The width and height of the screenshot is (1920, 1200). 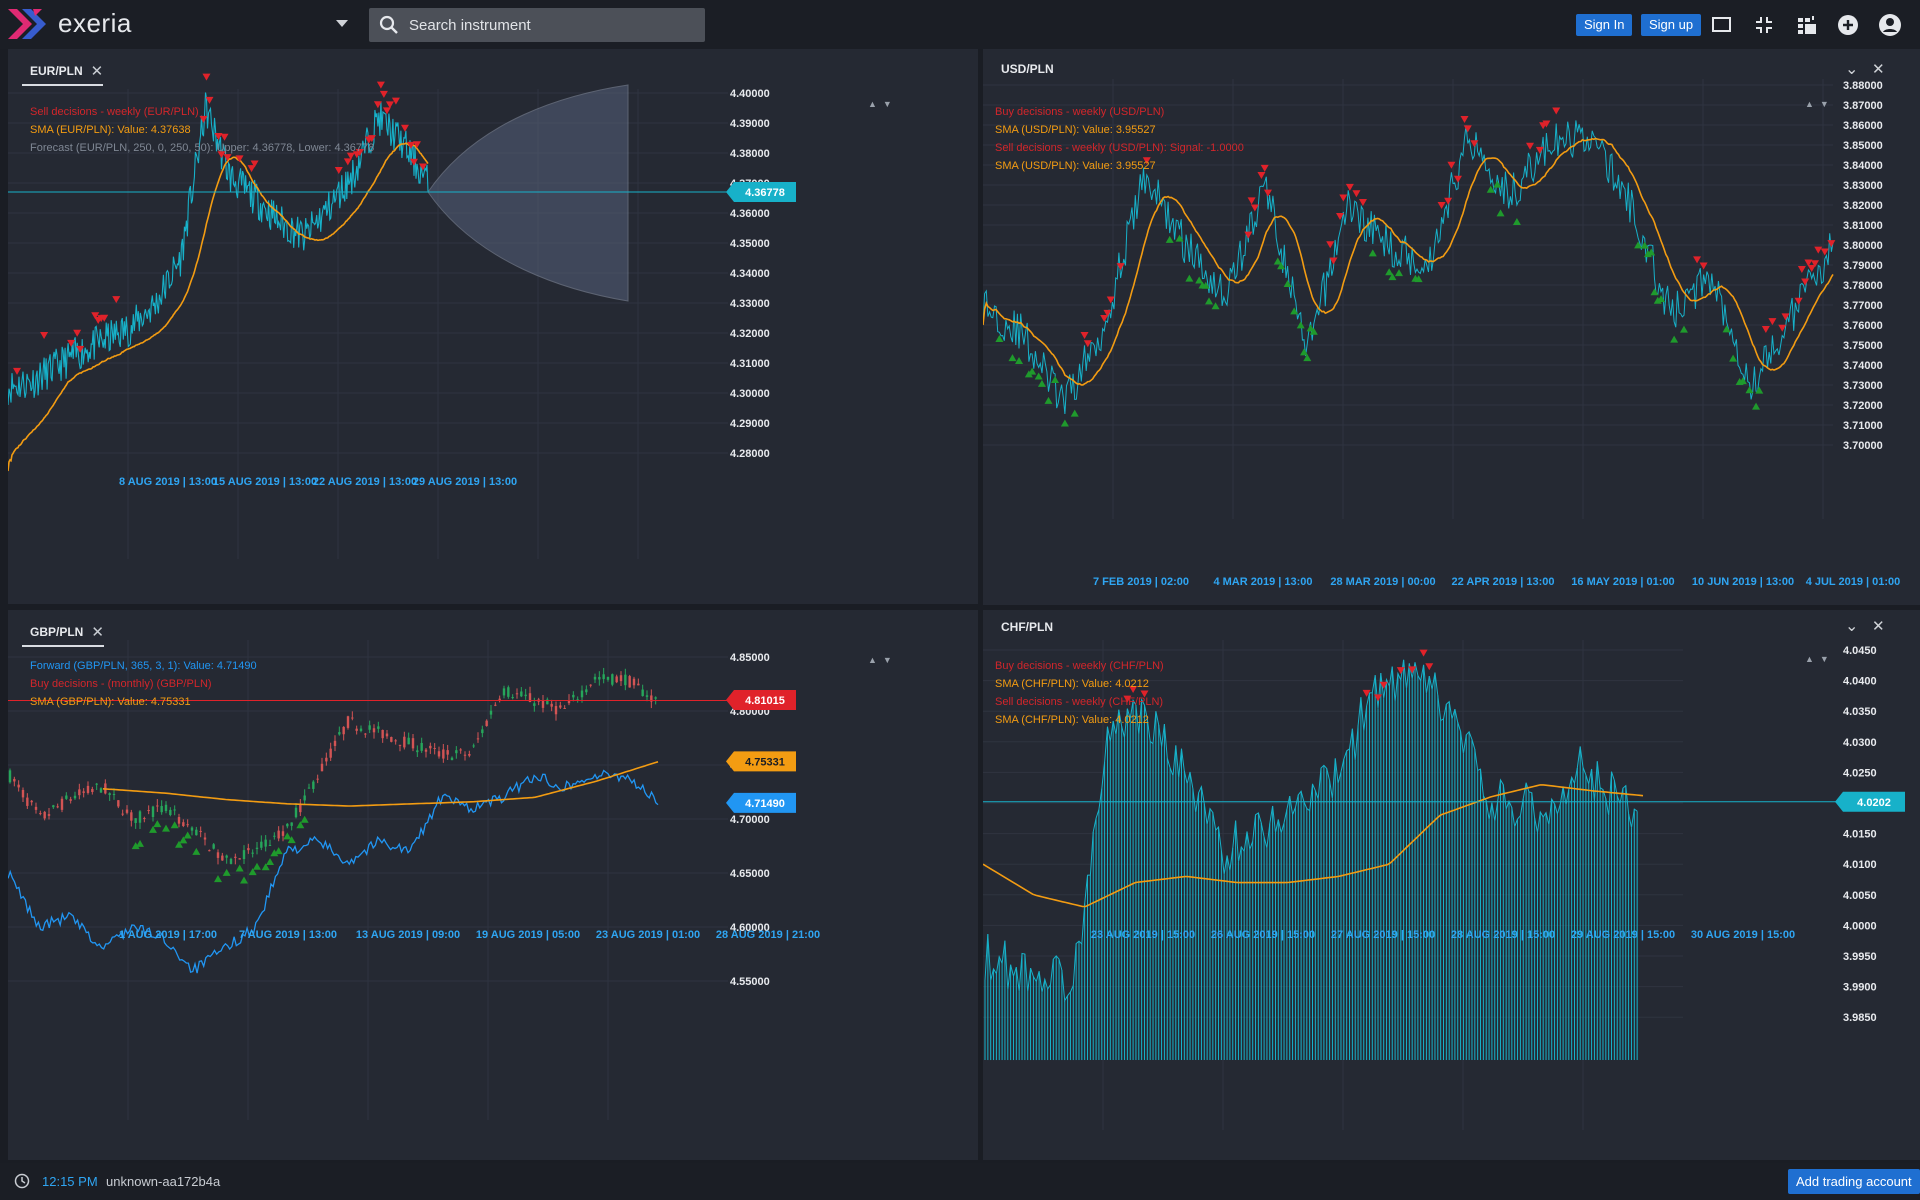 What do you see at coordinates (1262, 582) in the screenshot?
I see `x-tick-label: 4 MAR 2019 | 13:00` at bounding box center [1262, 582].